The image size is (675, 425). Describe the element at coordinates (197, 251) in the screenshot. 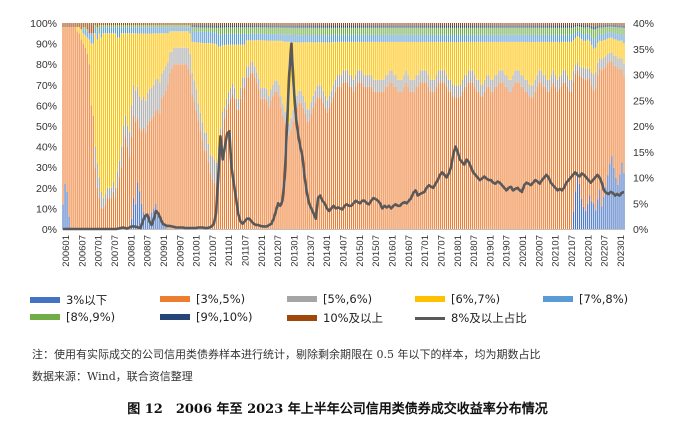

I see `x-tick-label: 201001` at that location.